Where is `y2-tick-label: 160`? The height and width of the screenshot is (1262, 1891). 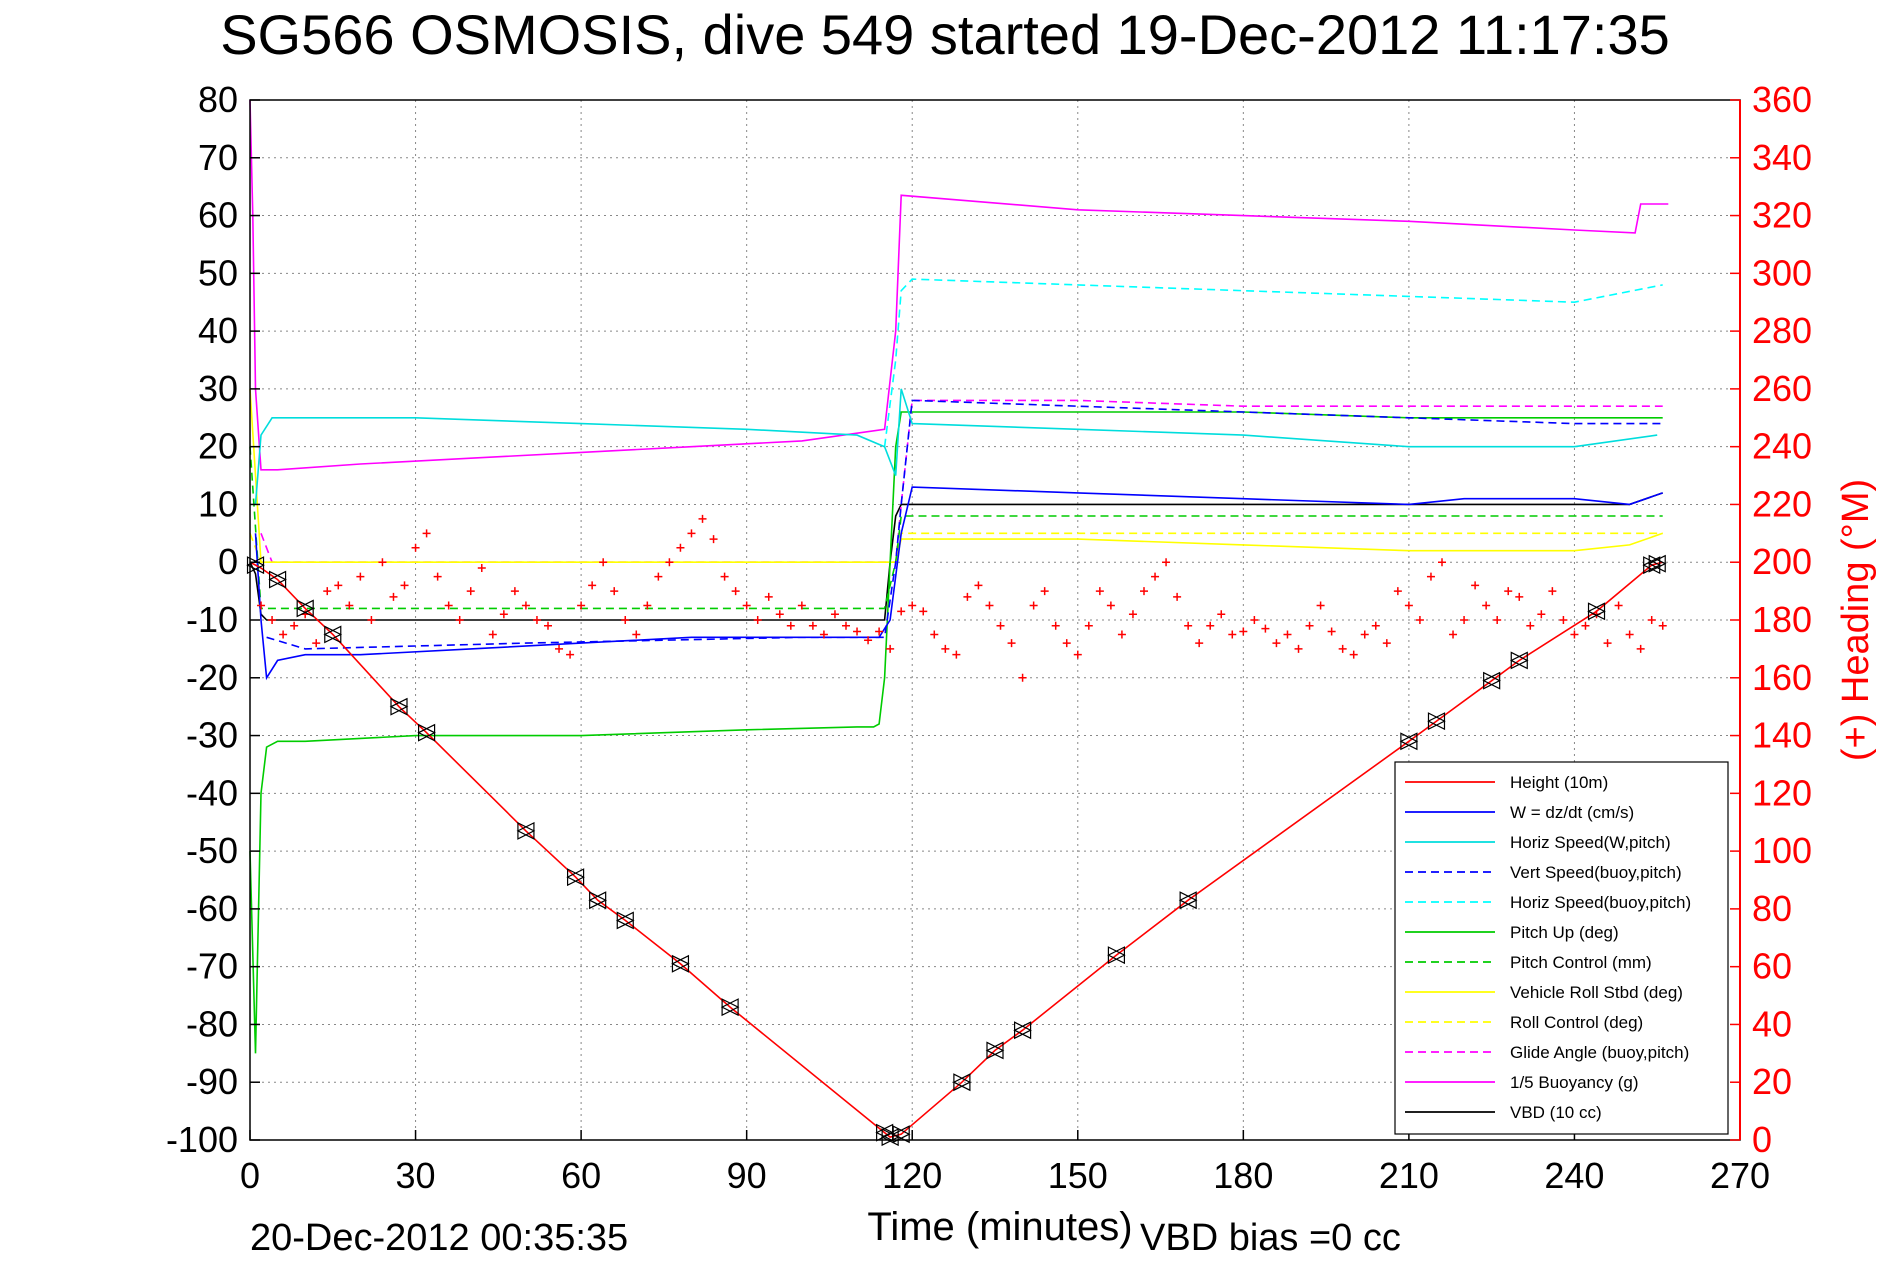 y2-tick-label: 160 is located at coordinates (1782, 677).